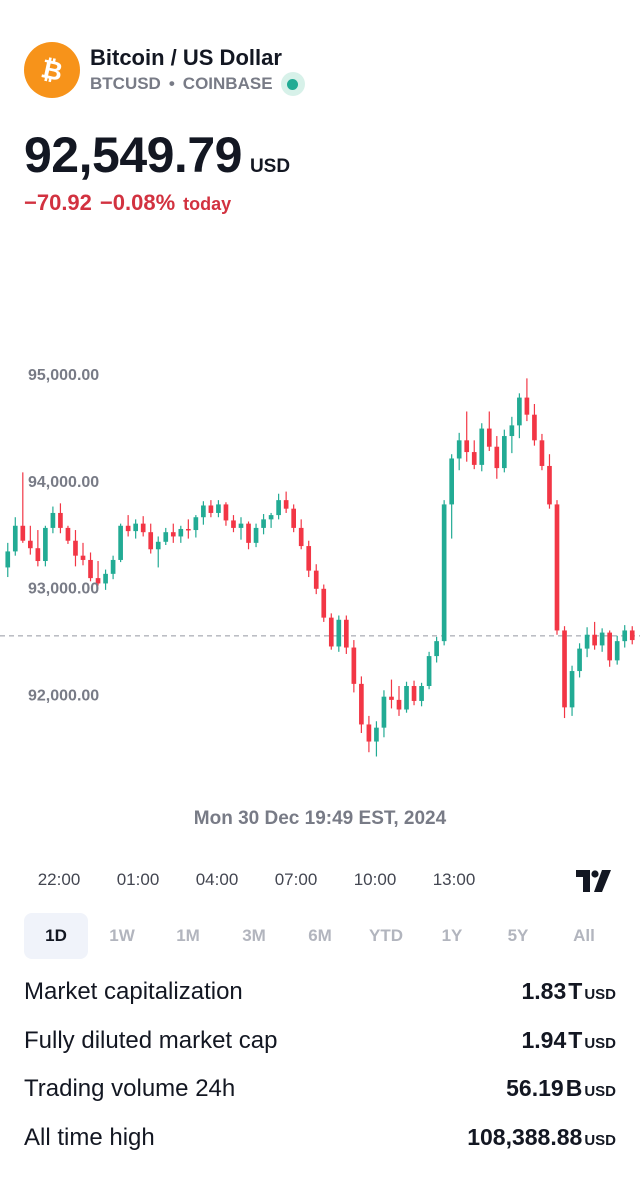 This screenshot has height=1200, width=640. I want to click on stat-label: Fully diluted market cap, so click(151, 1040).